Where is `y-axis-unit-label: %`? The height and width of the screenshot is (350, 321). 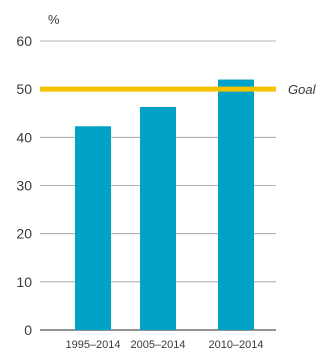
y-axis-unit-label: % is located at coordinates (54, 19).